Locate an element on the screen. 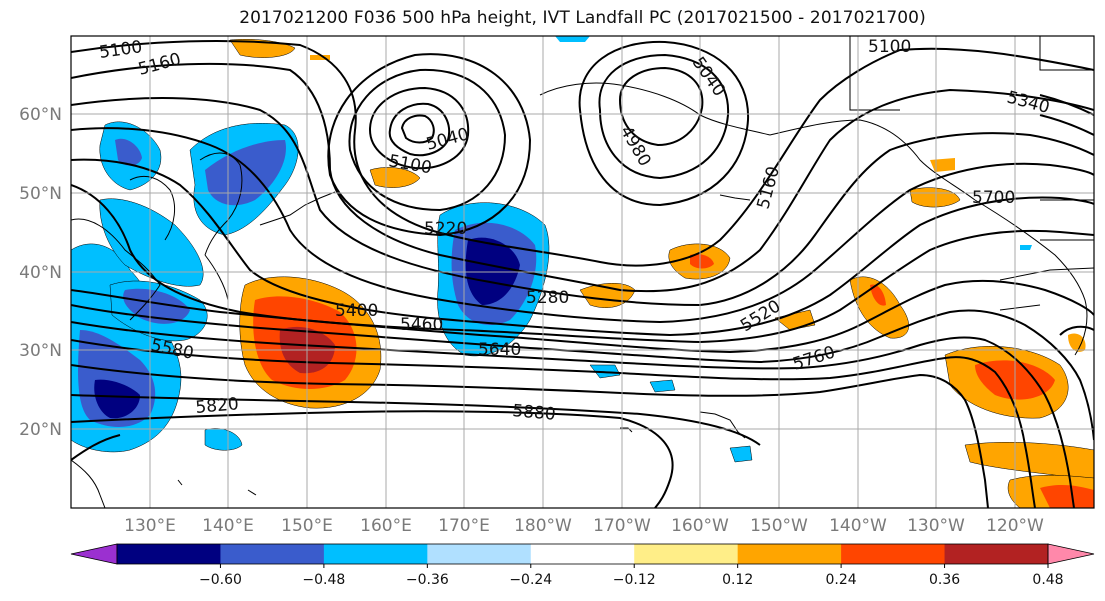 The width and height of the screenshot is (1105, 601). contour-label: 5400 is located at coordinates (356, 311).